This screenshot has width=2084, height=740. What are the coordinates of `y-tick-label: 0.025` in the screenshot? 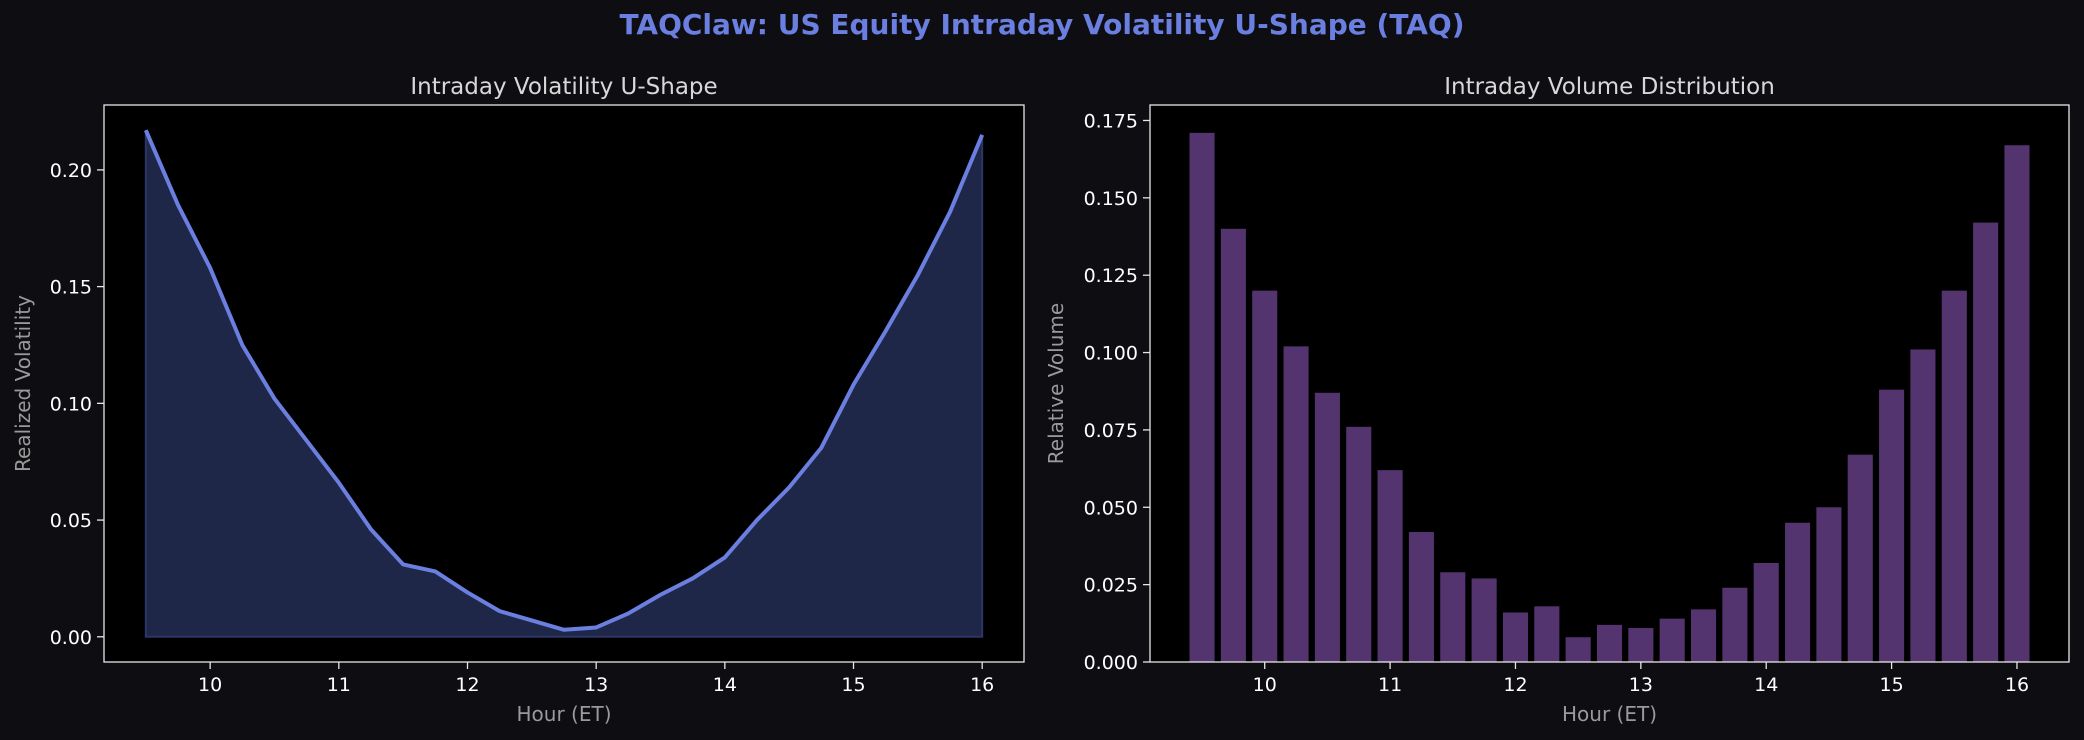 It's located at (1111, 586).